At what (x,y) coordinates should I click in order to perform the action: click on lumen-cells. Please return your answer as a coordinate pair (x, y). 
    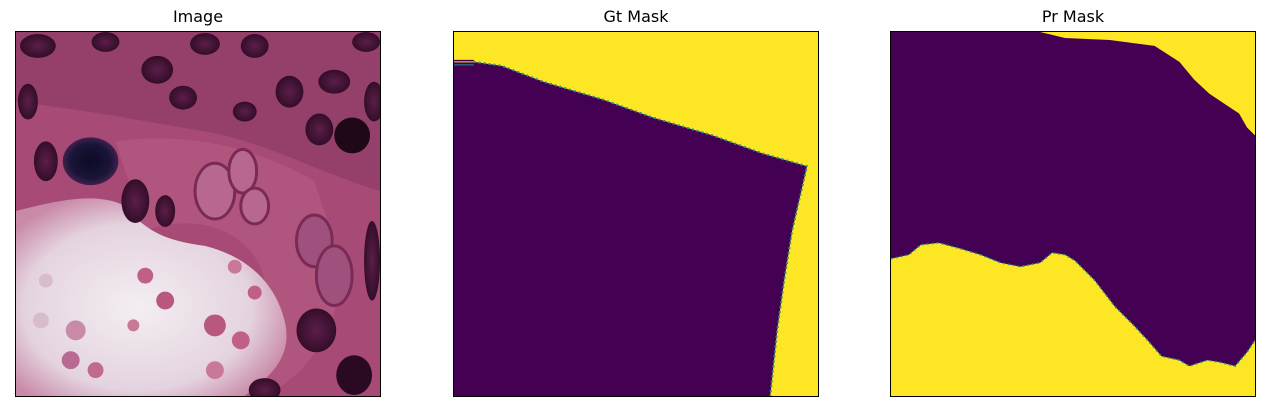
    Looking at the image, I should click on (147, 319).